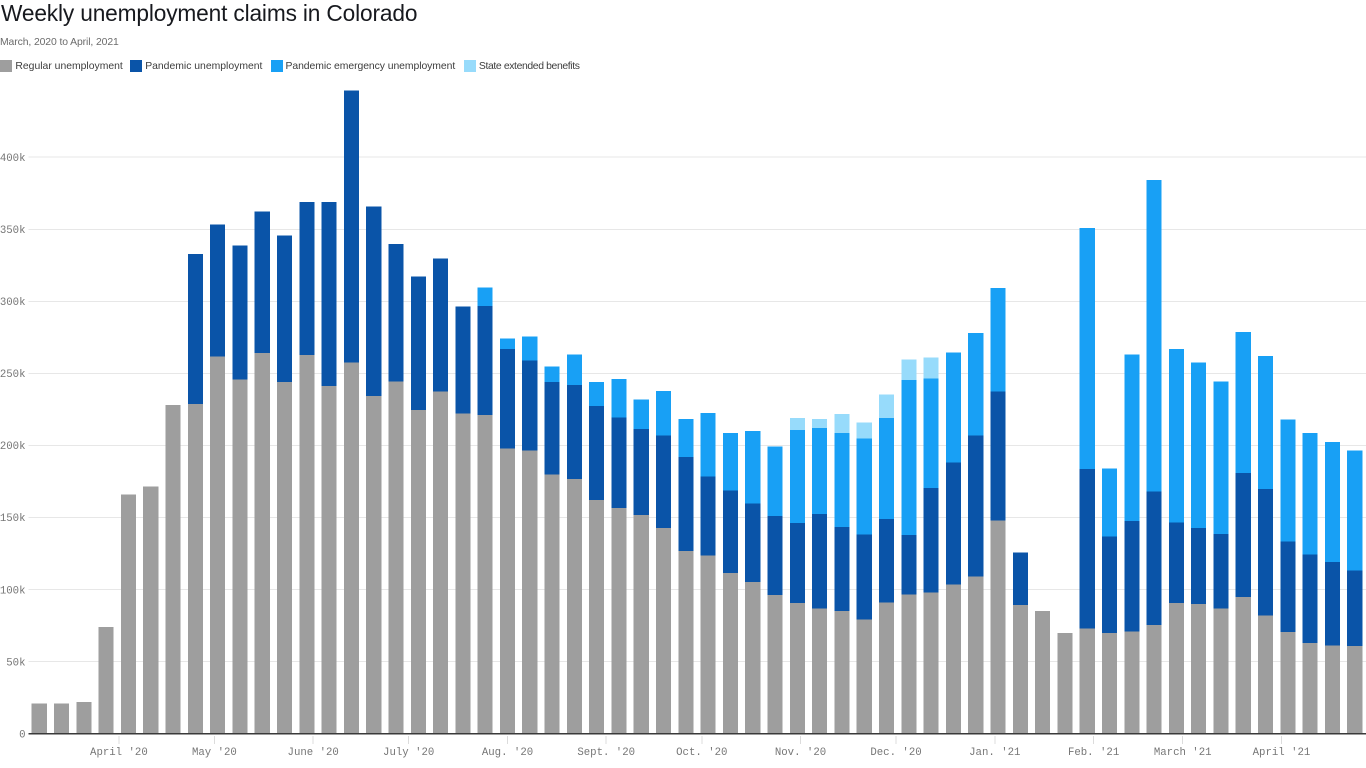  Describe the element at coordinates (13, 375) in the screenshot. I see `svg-text: 250k` at that location.